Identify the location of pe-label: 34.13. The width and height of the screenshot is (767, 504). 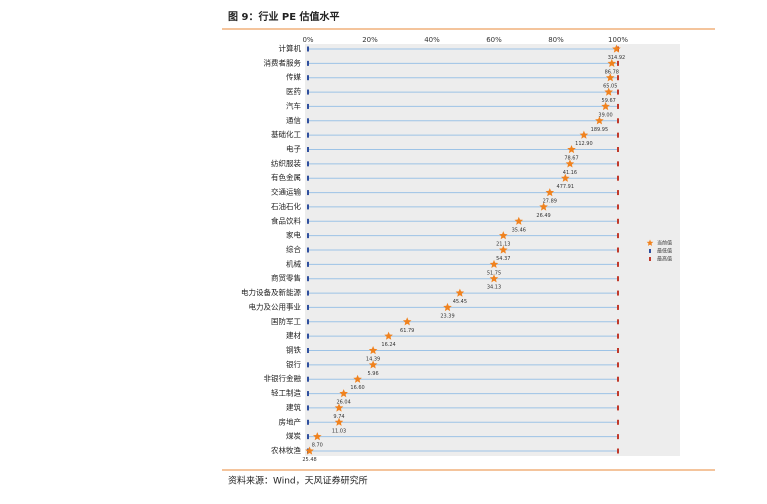
(494, 288).